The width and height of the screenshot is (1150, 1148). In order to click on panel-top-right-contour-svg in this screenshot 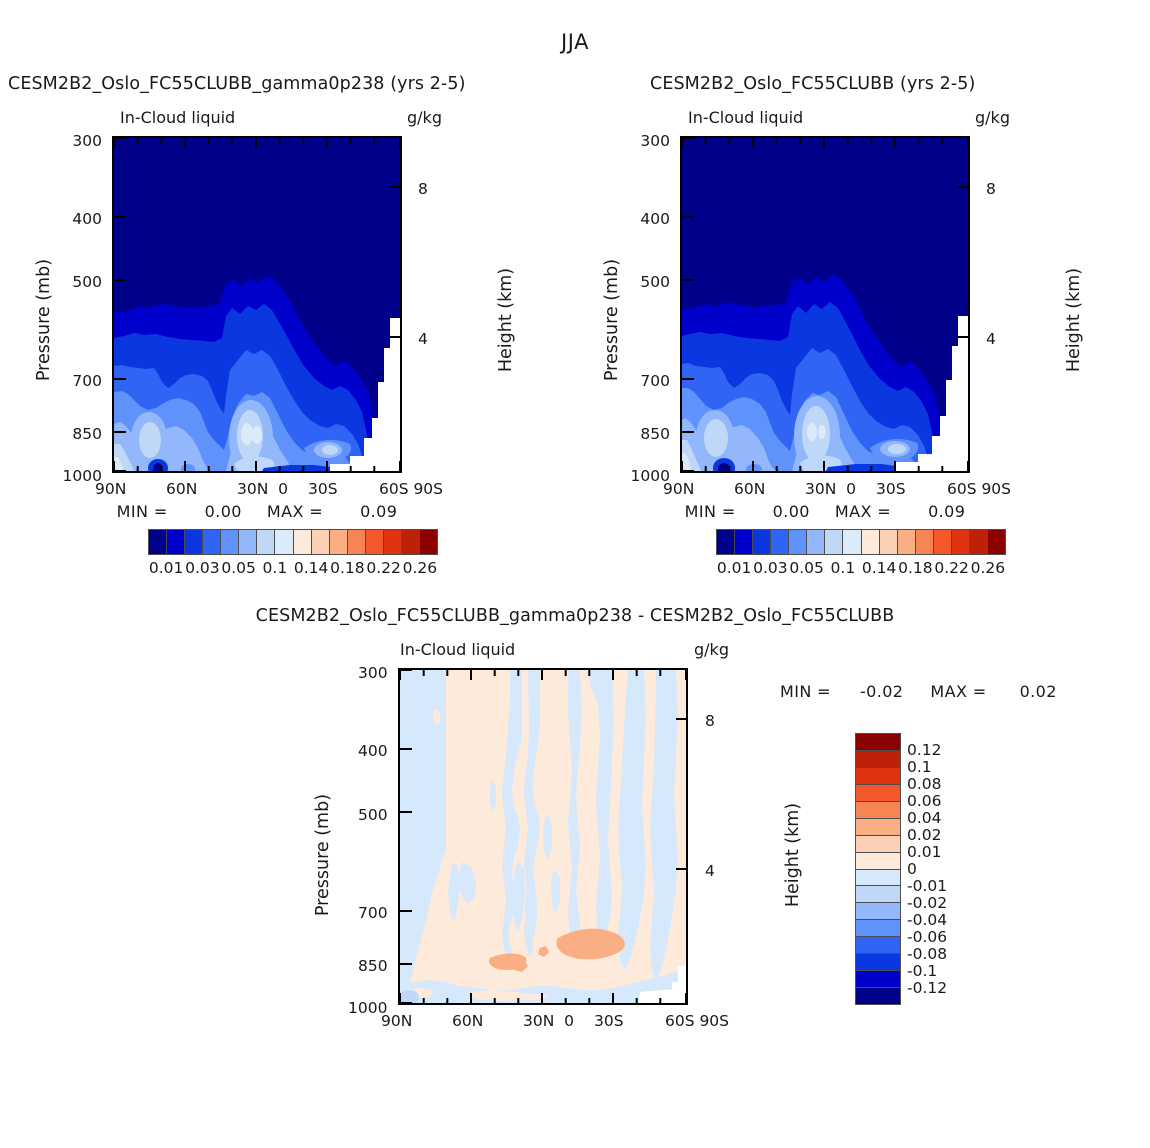, I will do `click(825, 304)`.